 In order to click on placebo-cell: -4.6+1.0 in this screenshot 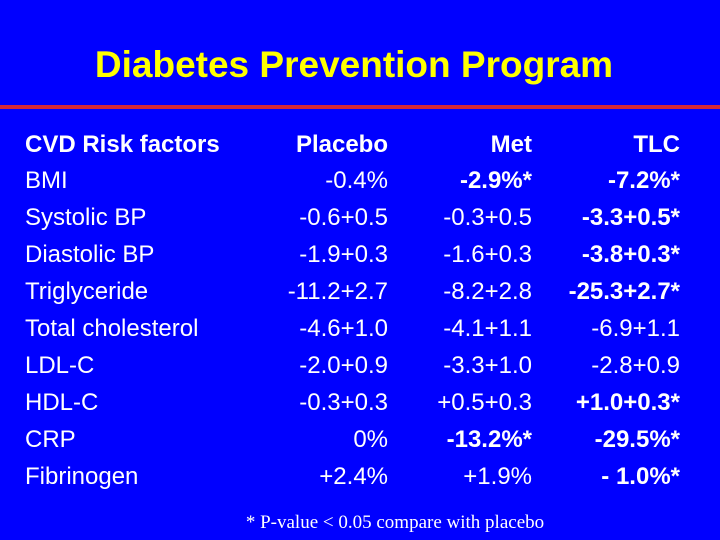, I will do `click(343, 328)`.